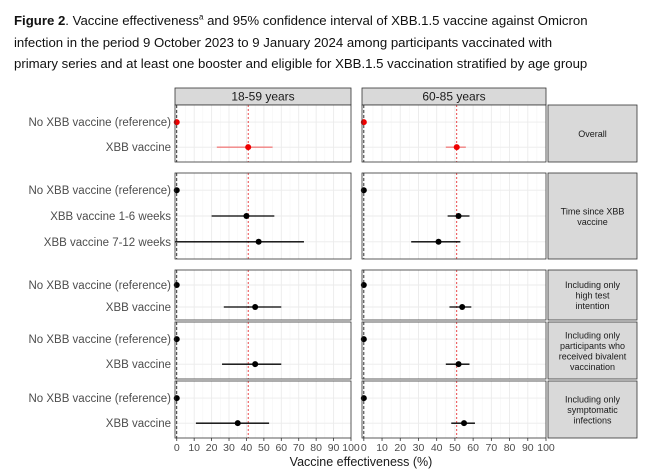 The width and height of the screenshot is (650, 475). Describe the element at coordinates (110, 217) in the screenshot. I see `row-label: XBB vaccine 1-6 weeks` at that location.